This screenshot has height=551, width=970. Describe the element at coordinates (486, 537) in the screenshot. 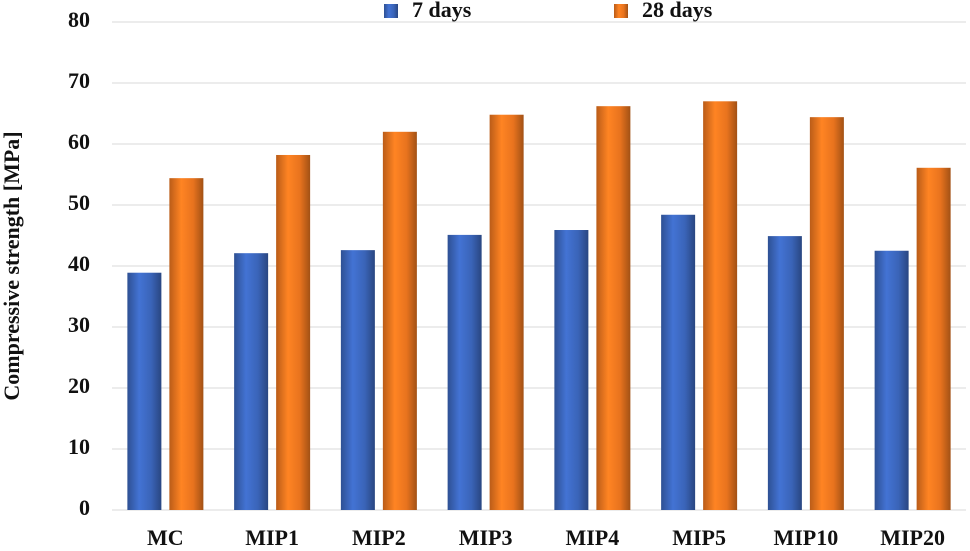

I see `x-tick-label: MIP3` at that location.